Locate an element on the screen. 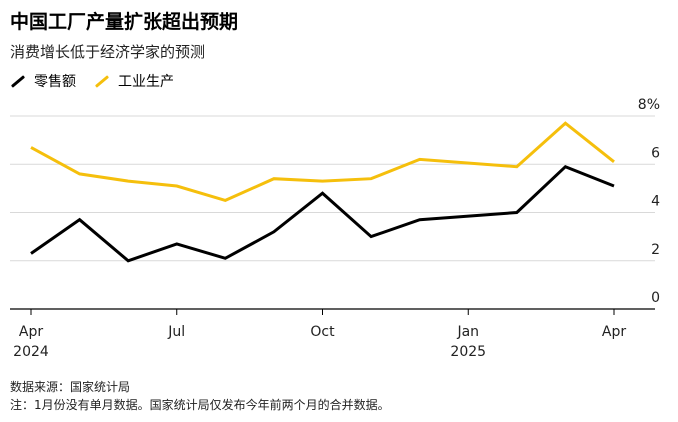 The width and height of the screenshot is (678, 422). footnote: 注：1月份没有单月数据。国家统计局仅发布今年前两个月的合并数据。 is located at coordinates (200, 405).